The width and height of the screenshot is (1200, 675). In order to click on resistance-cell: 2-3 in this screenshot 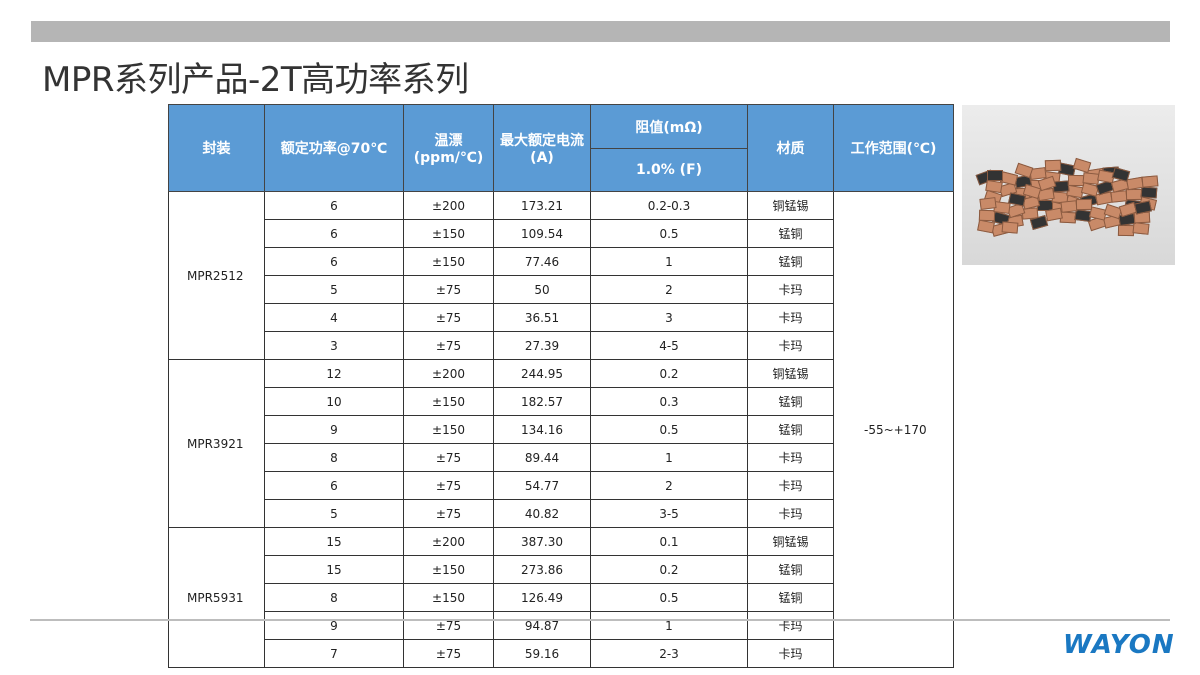, I will do `click(669, 653)`.